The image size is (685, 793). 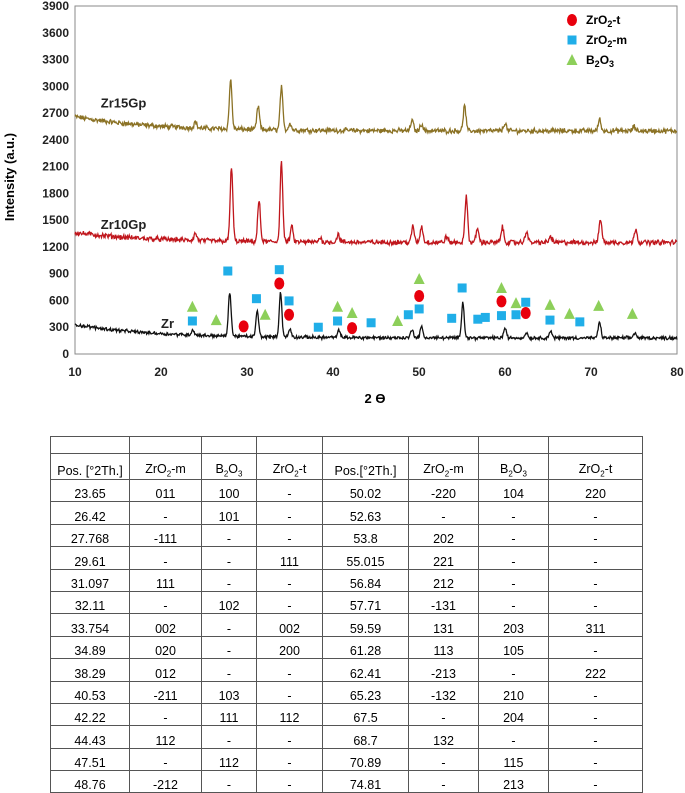 What do you see at coordinates (90, 737) in the screenshot?
I see `table-cell: 44.43` at bounding box center [90, 737].